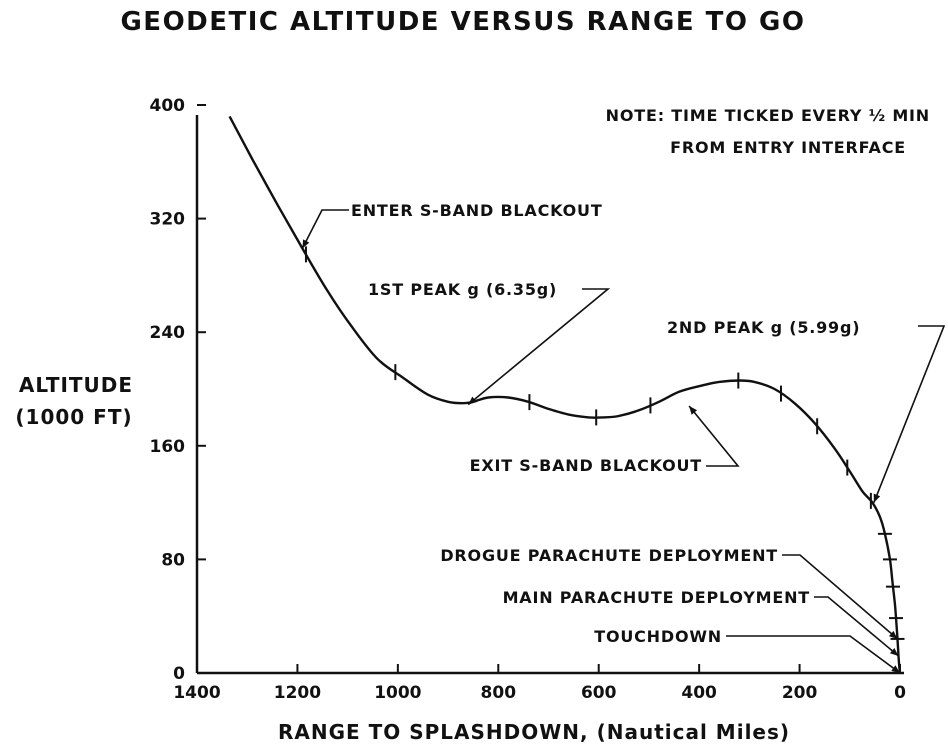  What do you see at coordinates (599, 693) in the screenshot?
I see `x-tick-label: 600` at bounding box center [599, 693].